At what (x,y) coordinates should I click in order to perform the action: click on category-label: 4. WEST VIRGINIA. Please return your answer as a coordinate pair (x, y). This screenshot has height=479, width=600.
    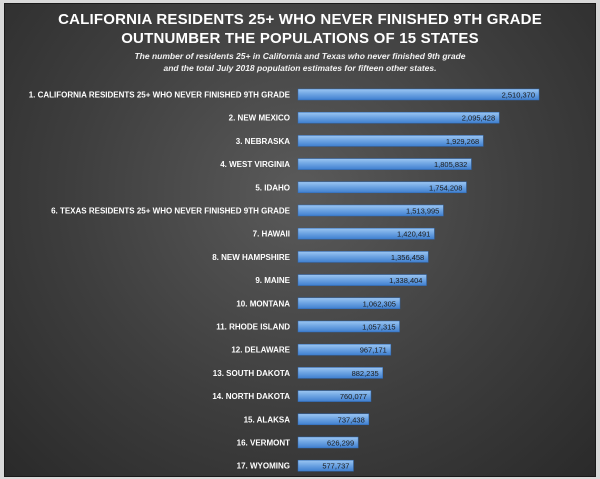
    Looking at the image, I should click on (255, 164).